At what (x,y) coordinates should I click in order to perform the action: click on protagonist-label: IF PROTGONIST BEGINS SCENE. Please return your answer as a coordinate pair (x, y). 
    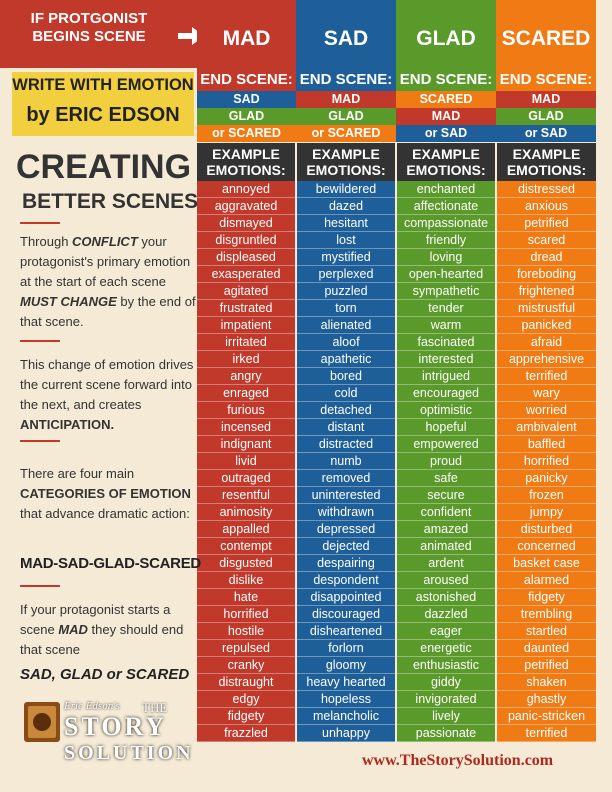
    Looking at the image, I should click on (89, 27).